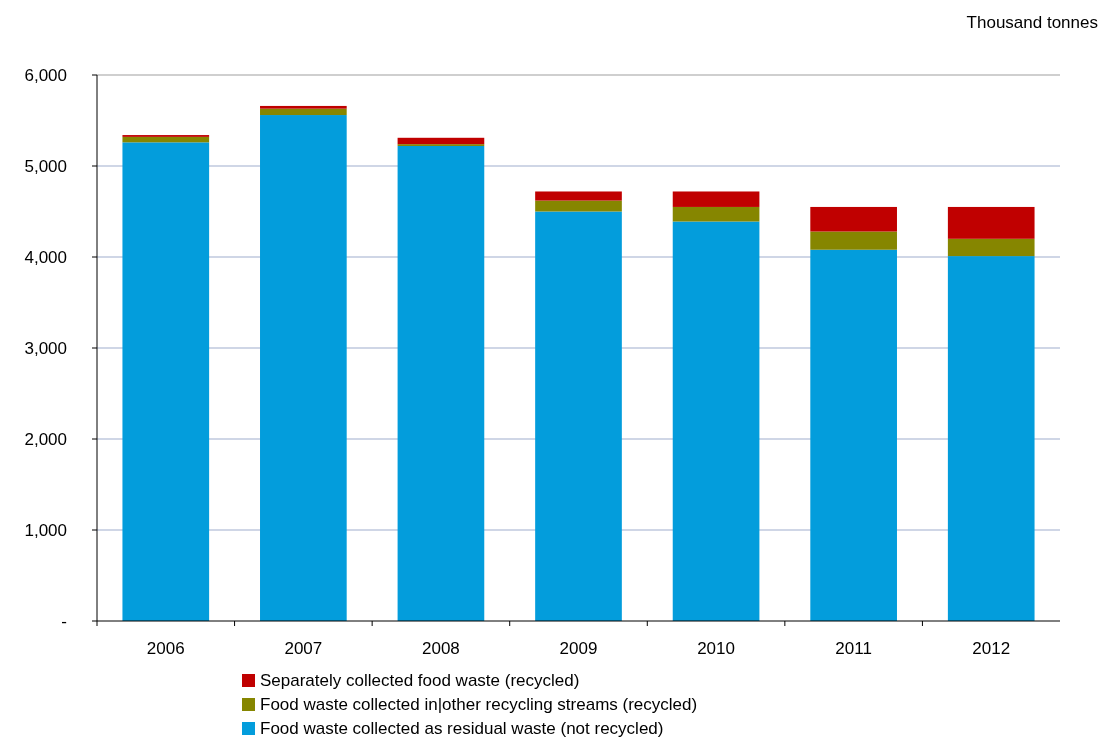 The width and height of the screenshot is (1102, 744). Describe the element at coordinates (462, 728) in the screenshot. I see `legend-label: Food waste collected as residual waste (not recycled)` at that location.